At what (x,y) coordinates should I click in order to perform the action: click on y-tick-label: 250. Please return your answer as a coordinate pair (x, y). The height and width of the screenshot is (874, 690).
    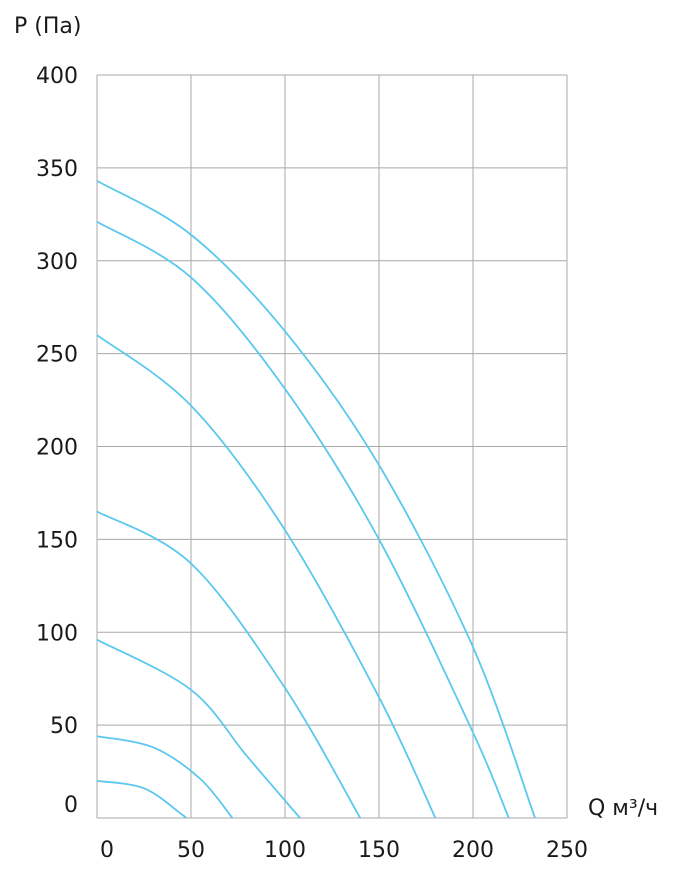
    Looking at the image, I should click on (57, 355).